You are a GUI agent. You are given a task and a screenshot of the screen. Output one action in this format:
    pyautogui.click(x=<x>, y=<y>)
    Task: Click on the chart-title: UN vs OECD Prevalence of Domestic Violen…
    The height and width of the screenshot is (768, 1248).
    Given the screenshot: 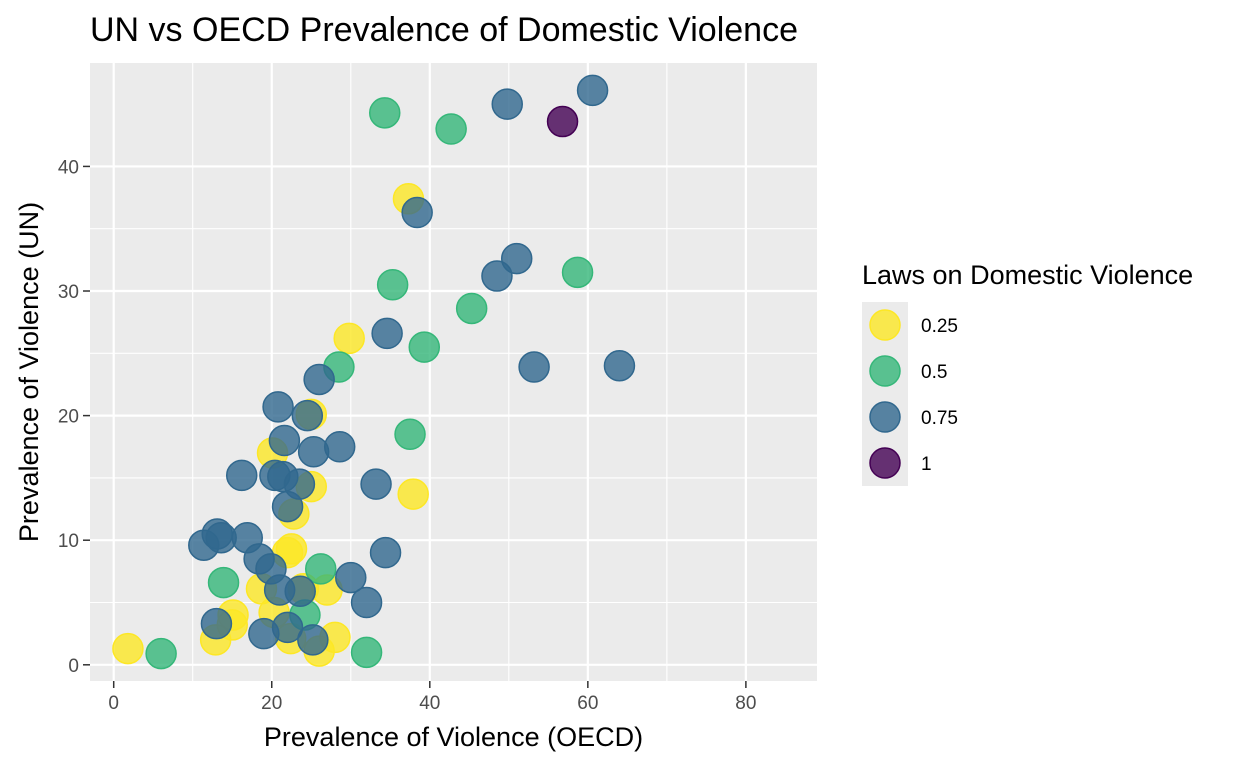 What is the action you would take?
    pyautogui.click(x=444, y=30)
    